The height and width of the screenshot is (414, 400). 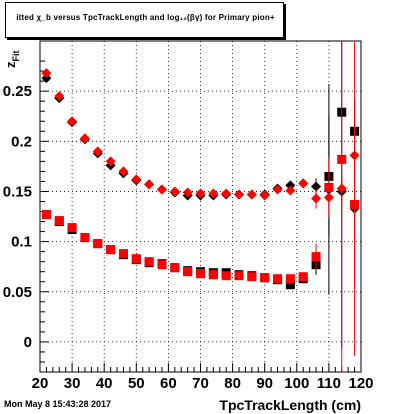 What do you see at coordinates (40, 383) in the screenshot?
I see `x-tick-label: 20` at bounding box center [40, 383].